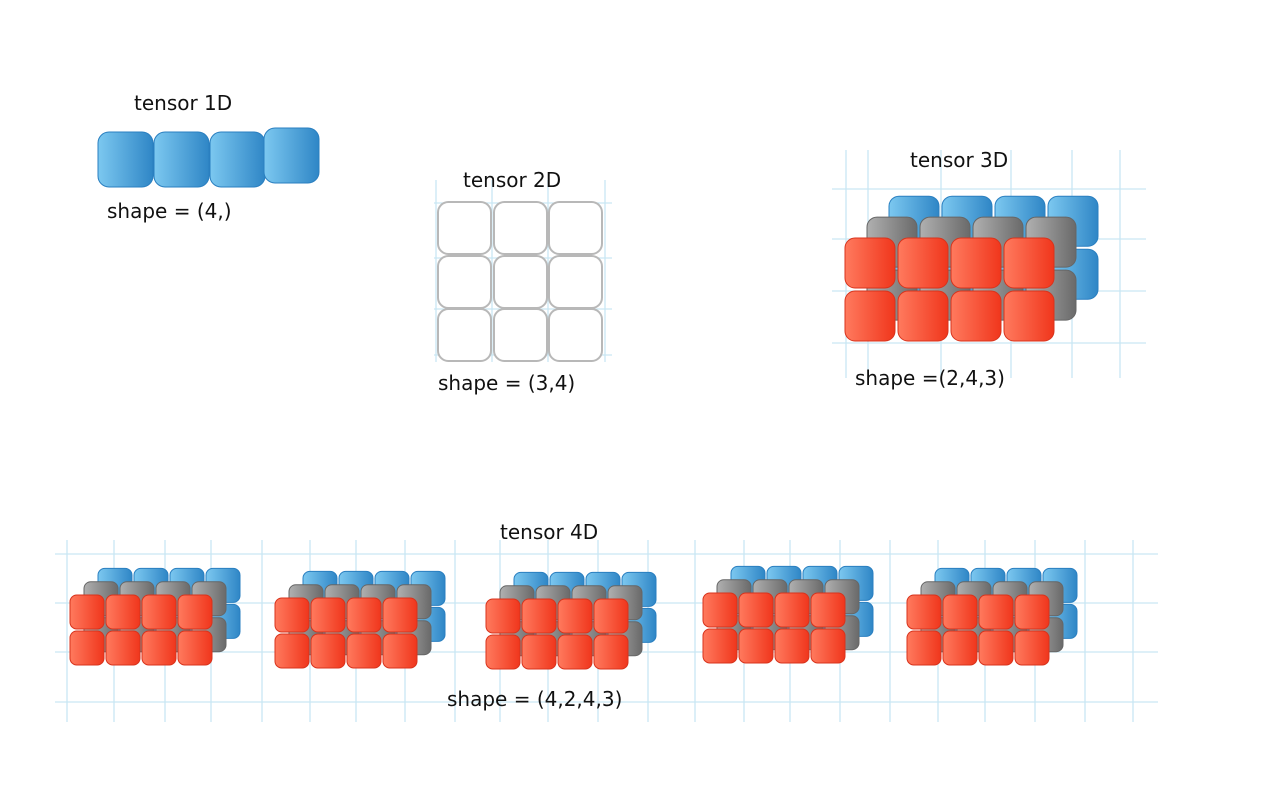 This screenshot has width=1266, height=800. I want to click on tensor-1d-cells, so click(208, 157).